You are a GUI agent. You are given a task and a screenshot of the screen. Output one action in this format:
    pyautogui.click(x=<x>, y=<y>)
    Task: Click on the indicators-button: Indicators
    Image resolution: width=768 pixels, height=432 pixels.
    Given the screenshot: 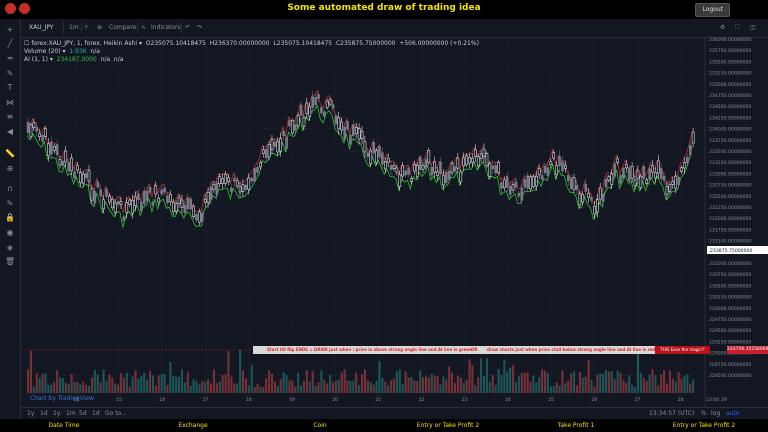 What is the action you would take?
    pyautogui.click(x=166, y=27)
    